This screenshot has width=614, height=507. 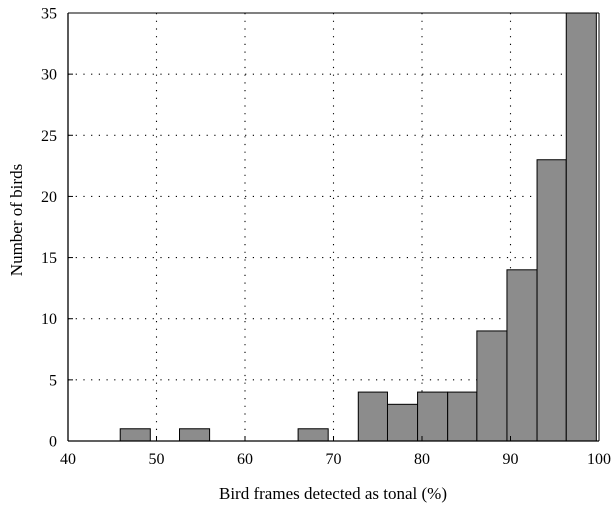 I want to click on x-tick-label: 90, so click(x=511, y=459).